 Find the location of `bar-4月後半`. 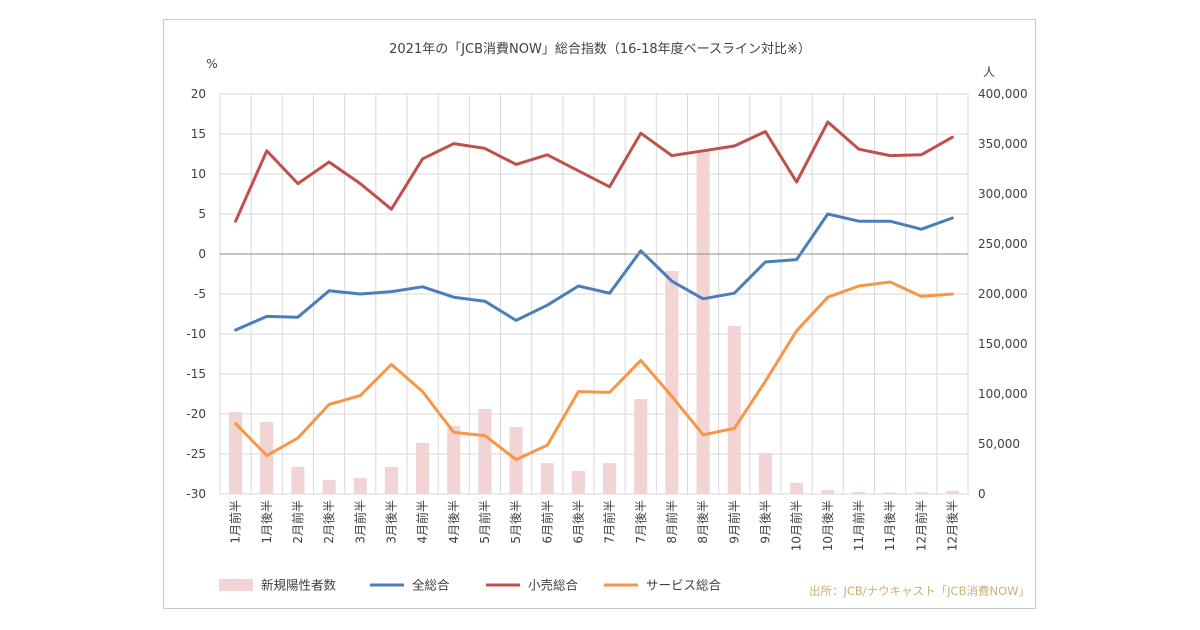

bar-4月後半 is located at coordinates (454, 460).